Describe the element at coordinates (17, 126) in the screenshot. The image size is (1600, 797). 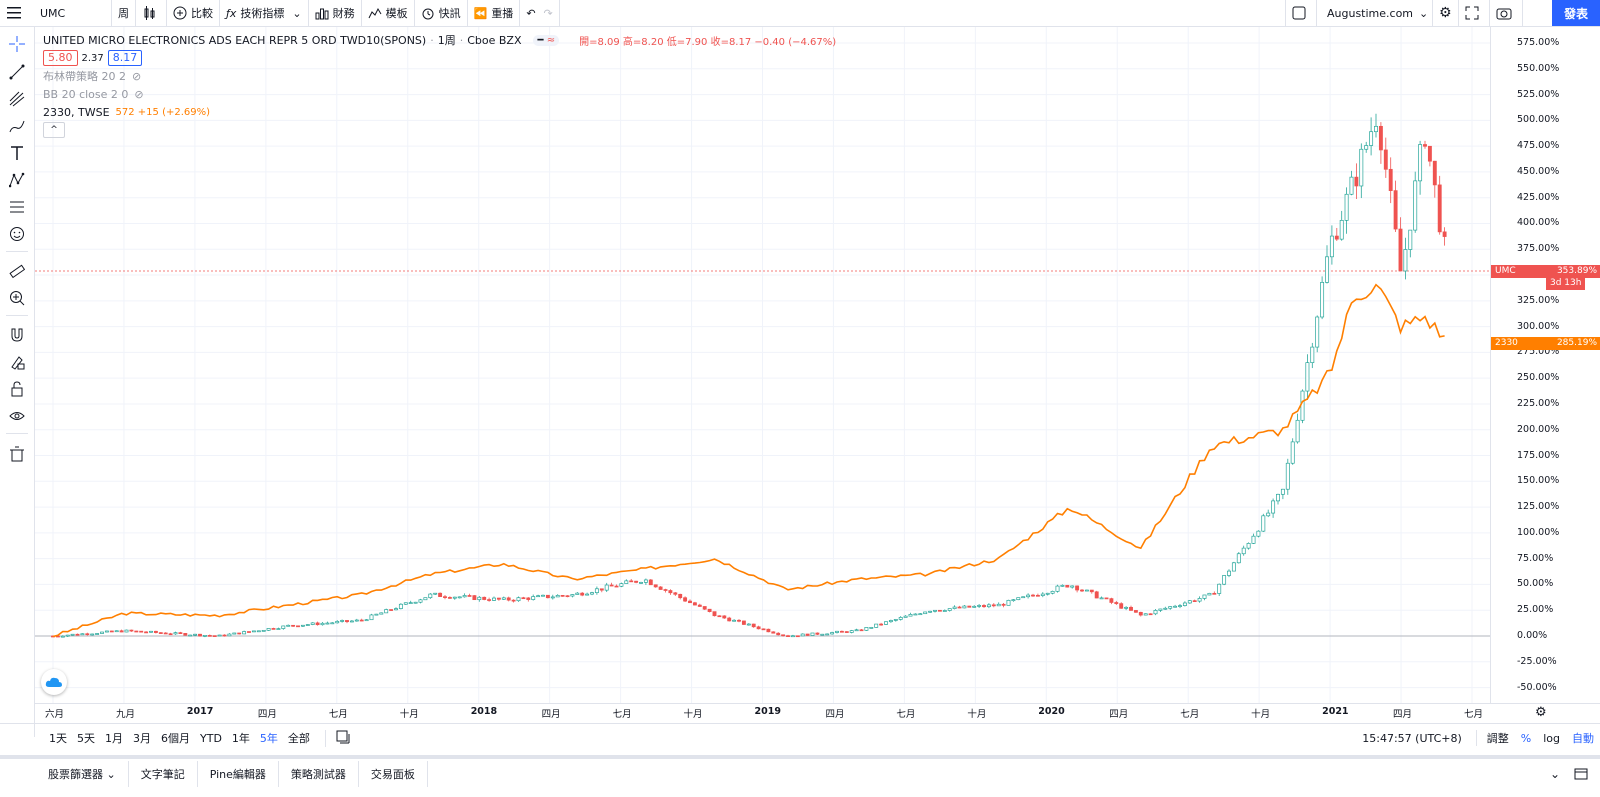
I see `brush-icon` at that location.